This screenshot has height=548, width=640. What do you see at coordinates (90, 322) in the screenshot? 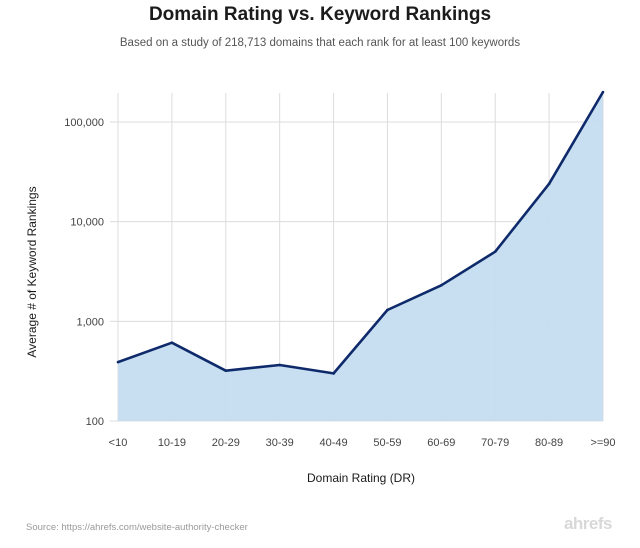
I see `y-tick-label: 1,000` at bounding box center [90, 322].